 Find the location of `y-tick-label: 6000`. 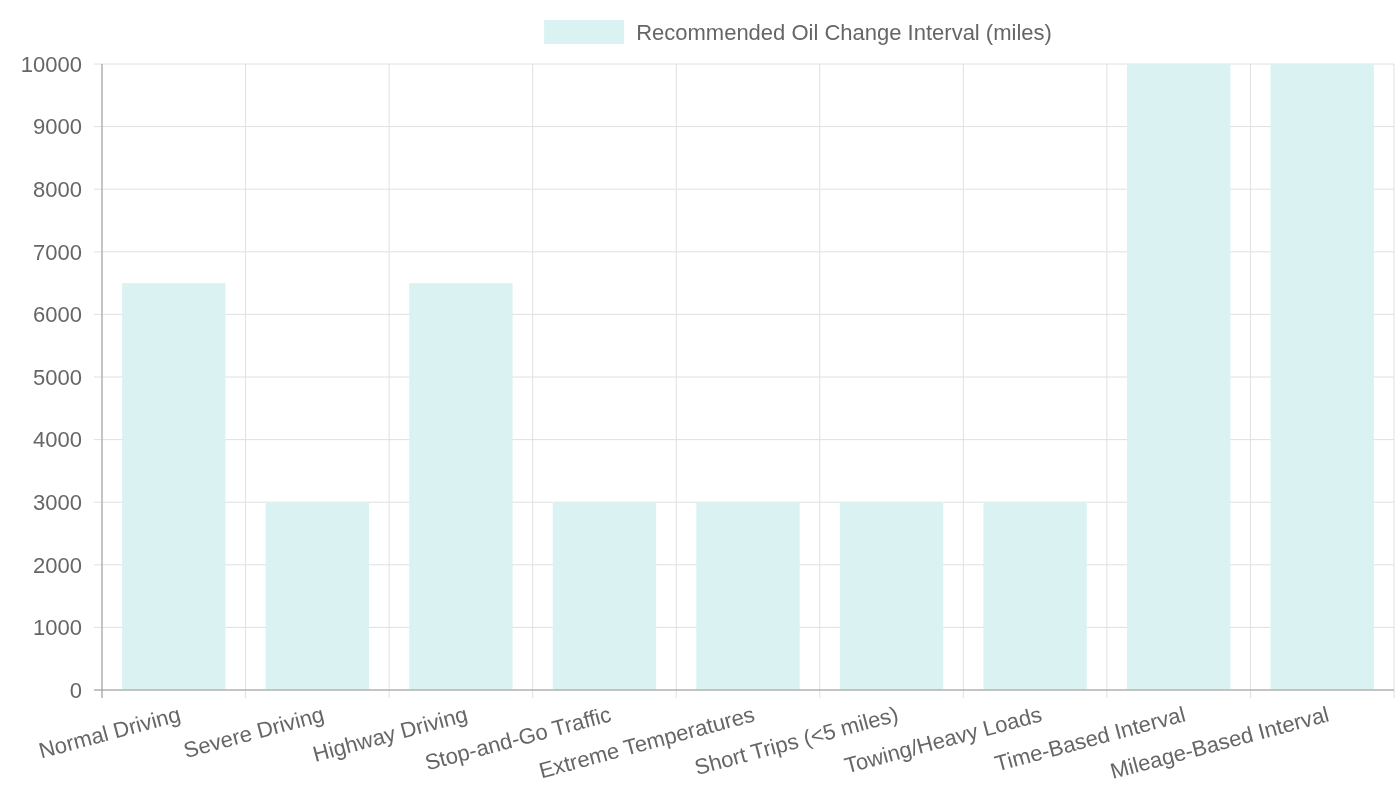

y-tick-label: 6000 is located at coordinates (57, 315).